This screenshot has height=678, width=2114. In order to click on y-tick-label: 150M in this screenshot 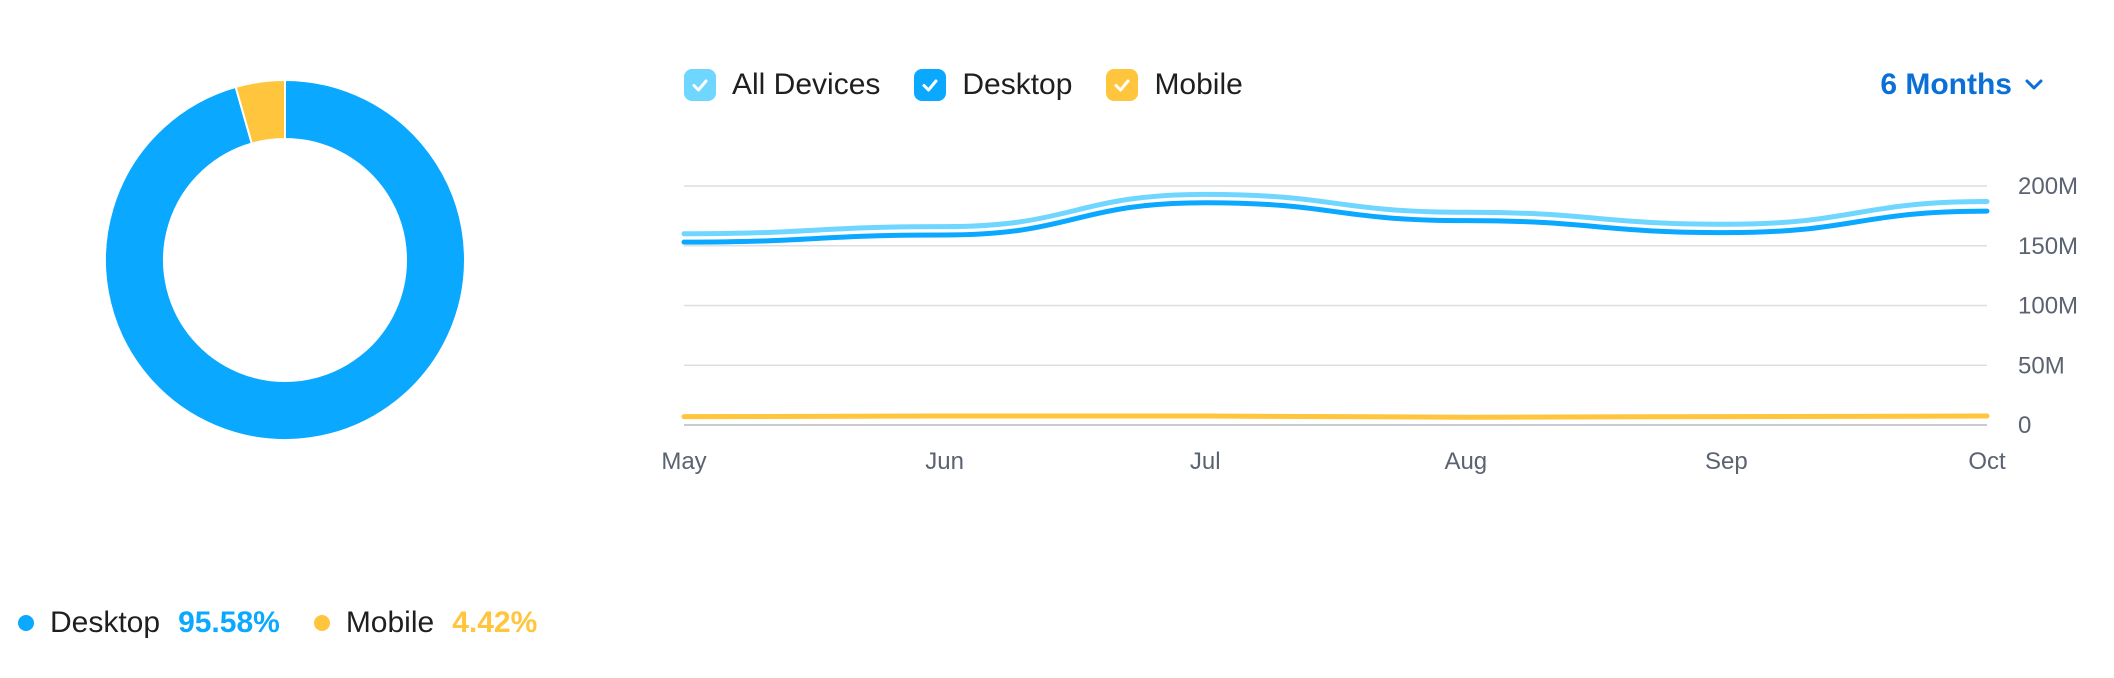, I will do `click(2048, 246)`.